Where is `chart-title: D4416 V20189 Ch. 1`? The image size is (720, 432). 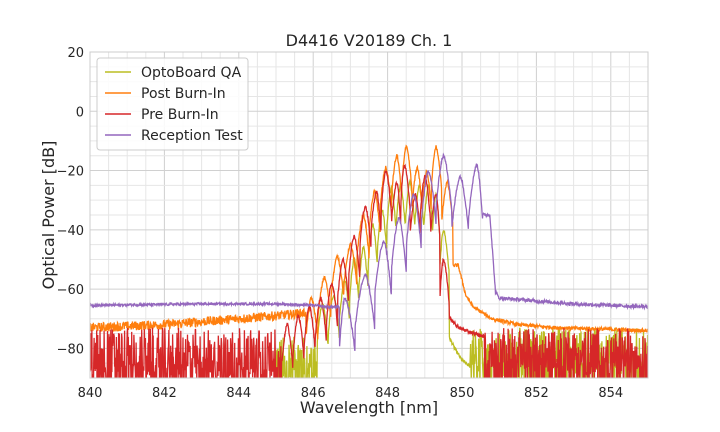 chart-title: D4416 V20189 Ch. 1 is located at coordinates (369, 40).